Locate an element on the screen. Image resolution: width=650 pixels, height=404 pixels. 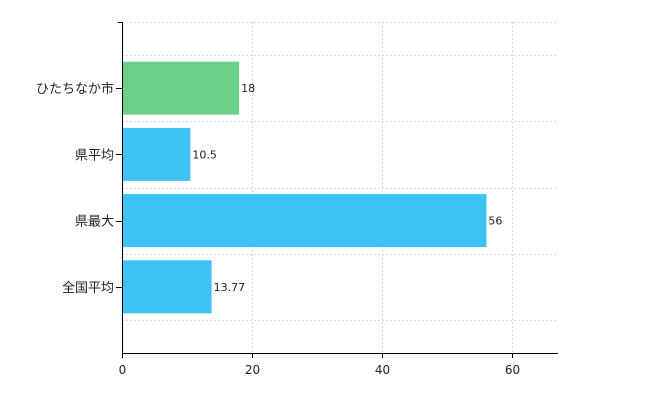
category-label: ひたちなか市 is located at coordinates (75, 89).